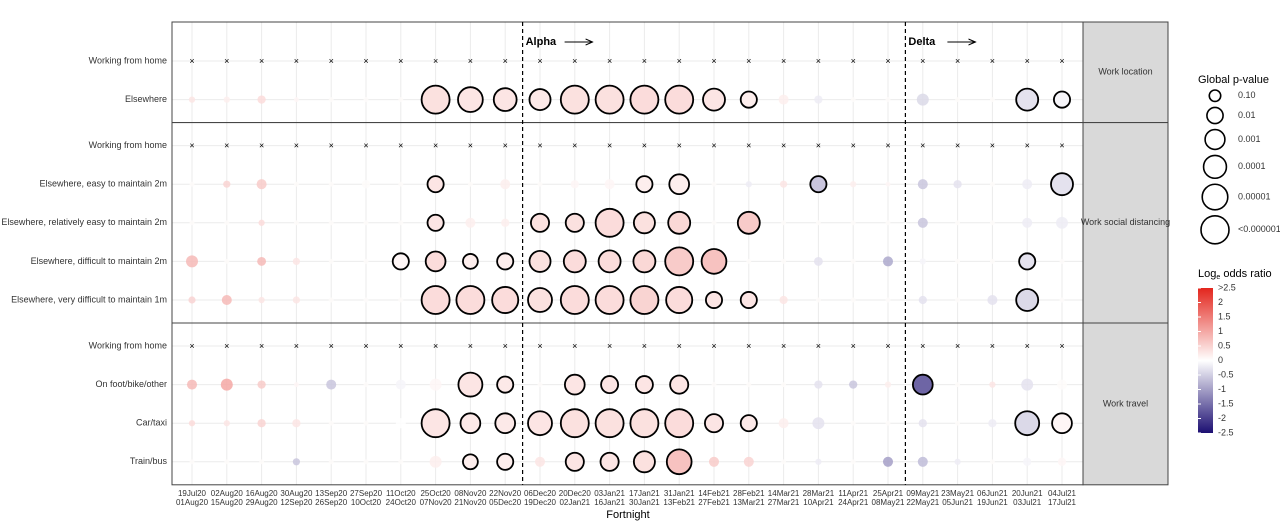 This screenshot has height=525, width=1280. I want to click on color-tick-label: 2, so click(1220, 302).